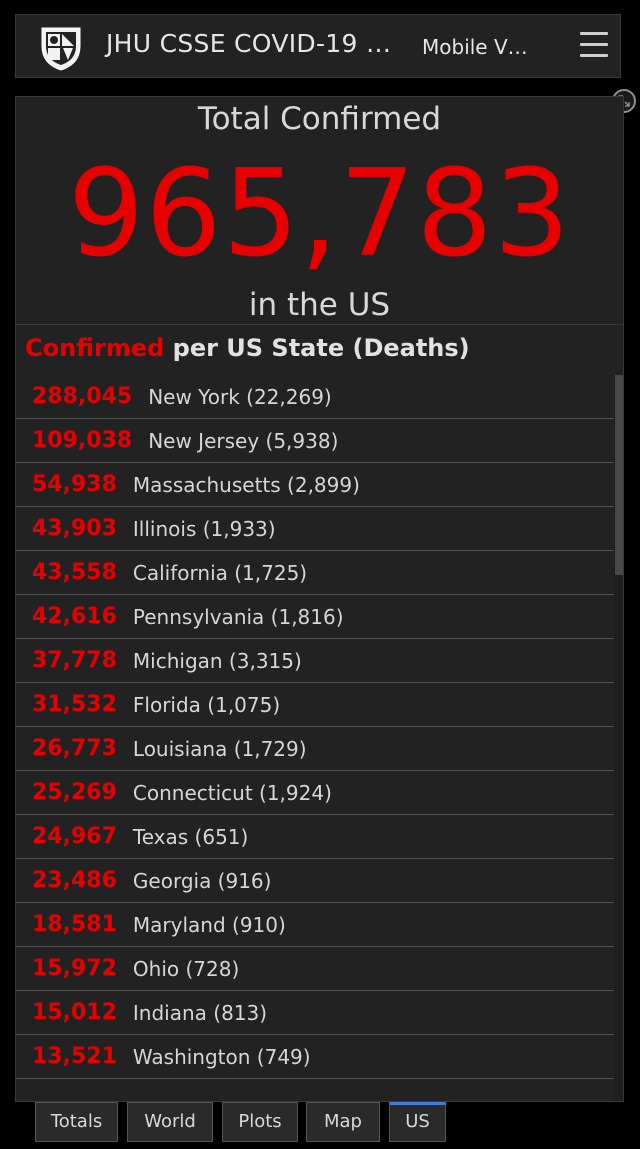  I want to click on jhu-shield-icon, so click(61, 49).